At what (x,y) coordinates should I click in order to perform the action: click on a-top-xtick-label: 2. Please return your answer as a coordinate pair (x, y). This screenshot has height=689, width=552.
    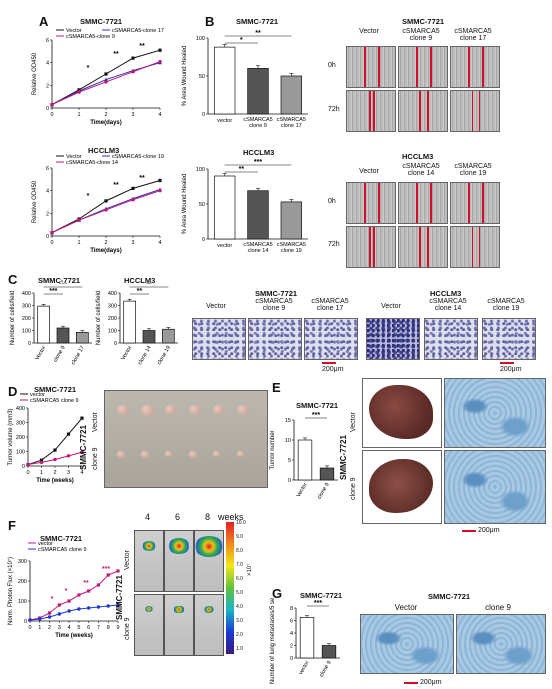
    Looking at the image, I should click on (105, 115).